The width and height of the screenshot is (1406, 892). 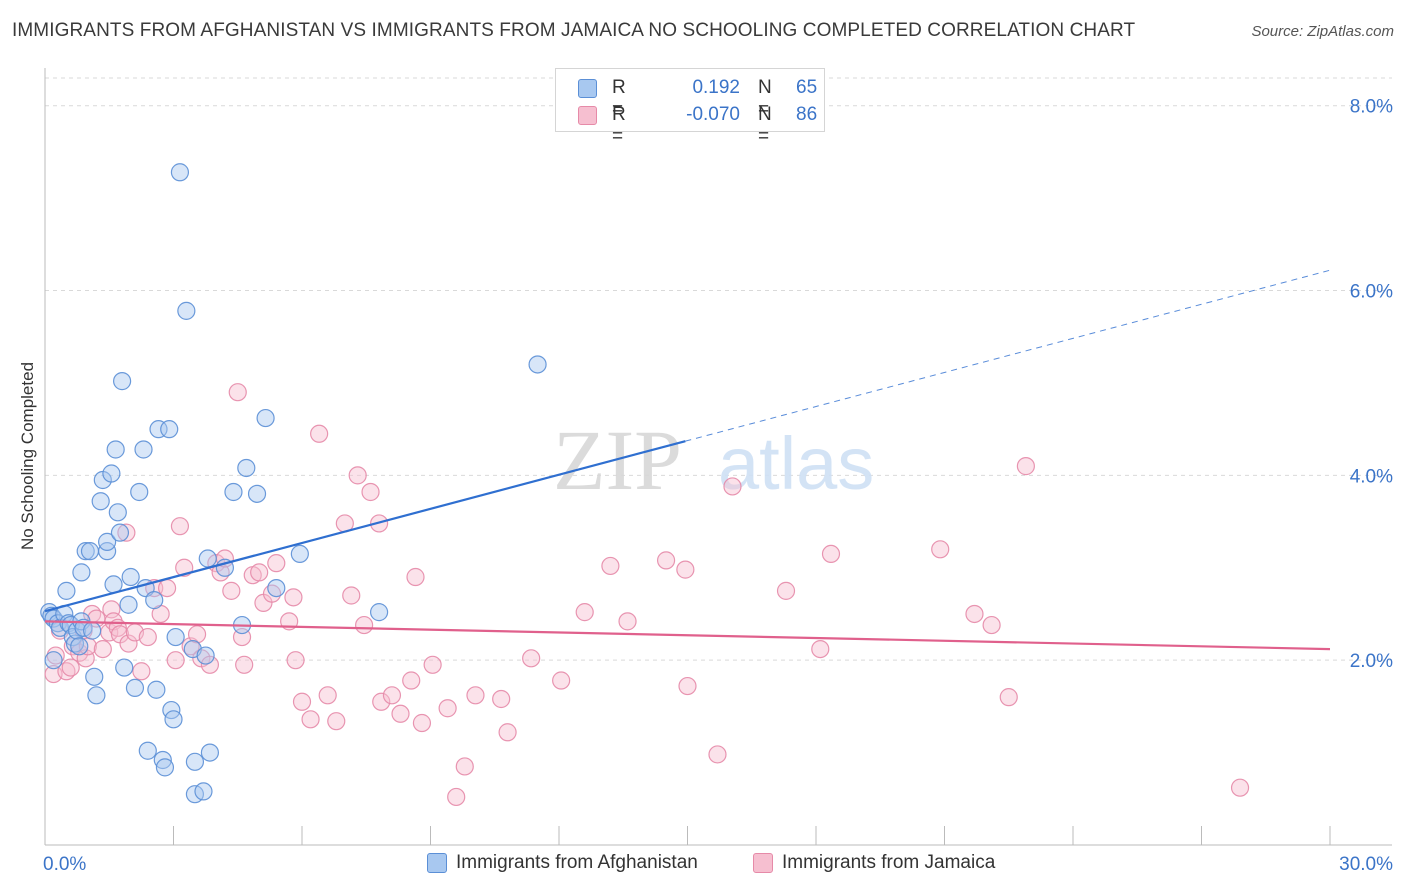 I want to click on afghanistan-trend-line, so click(x=365, y=526).